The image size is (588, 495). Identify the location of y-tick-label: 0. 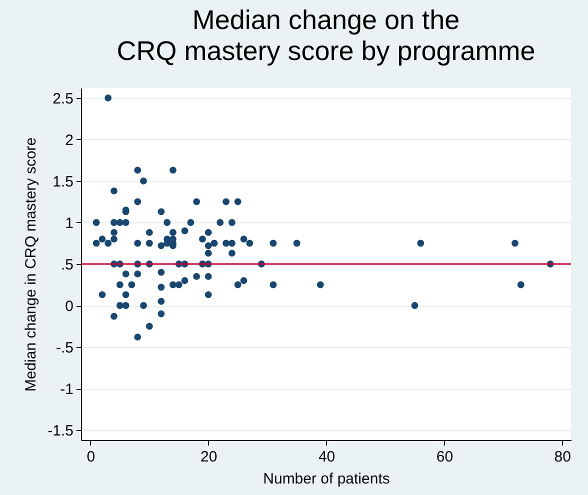
(69, 307).